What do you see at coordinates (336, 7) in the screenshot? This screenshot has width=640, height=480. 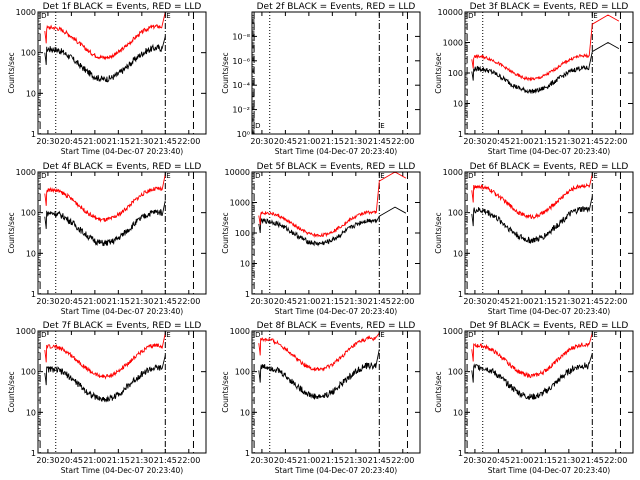 I see `panel-title: Det 2f BLACK = Events, RED = LLD` at bounding box center [336, 7].